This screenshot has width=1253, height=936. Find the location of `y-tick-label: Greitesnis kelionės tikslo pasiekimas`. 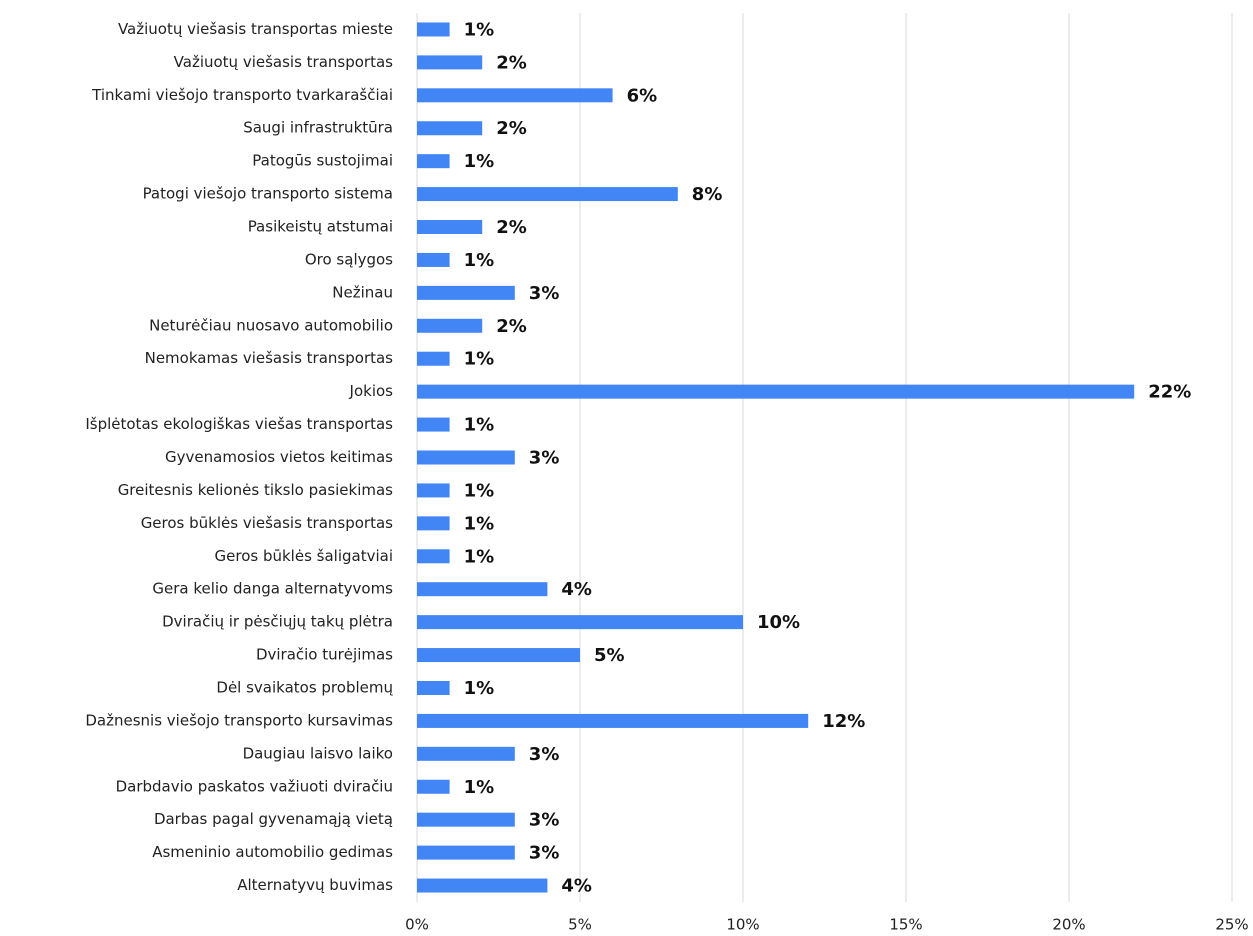

y-tick-label: Greitesnis kelionės tikslo pasiekimas is located at coordinates (255, 490).